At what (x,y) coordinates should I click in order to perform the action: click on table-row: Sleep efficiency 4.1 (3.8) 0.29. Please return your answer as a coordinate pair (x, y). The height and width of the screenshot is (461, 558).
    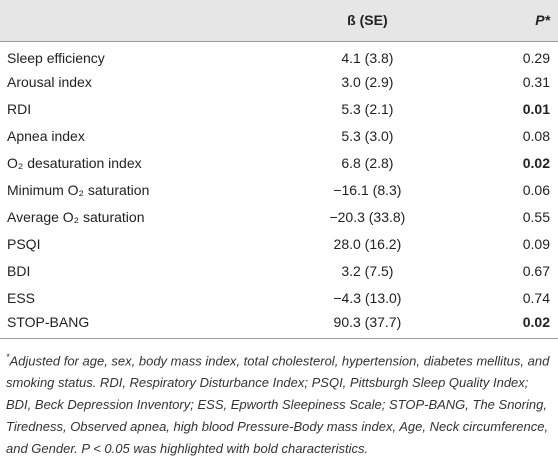
    Looking at the image, I should click on (279, 54).